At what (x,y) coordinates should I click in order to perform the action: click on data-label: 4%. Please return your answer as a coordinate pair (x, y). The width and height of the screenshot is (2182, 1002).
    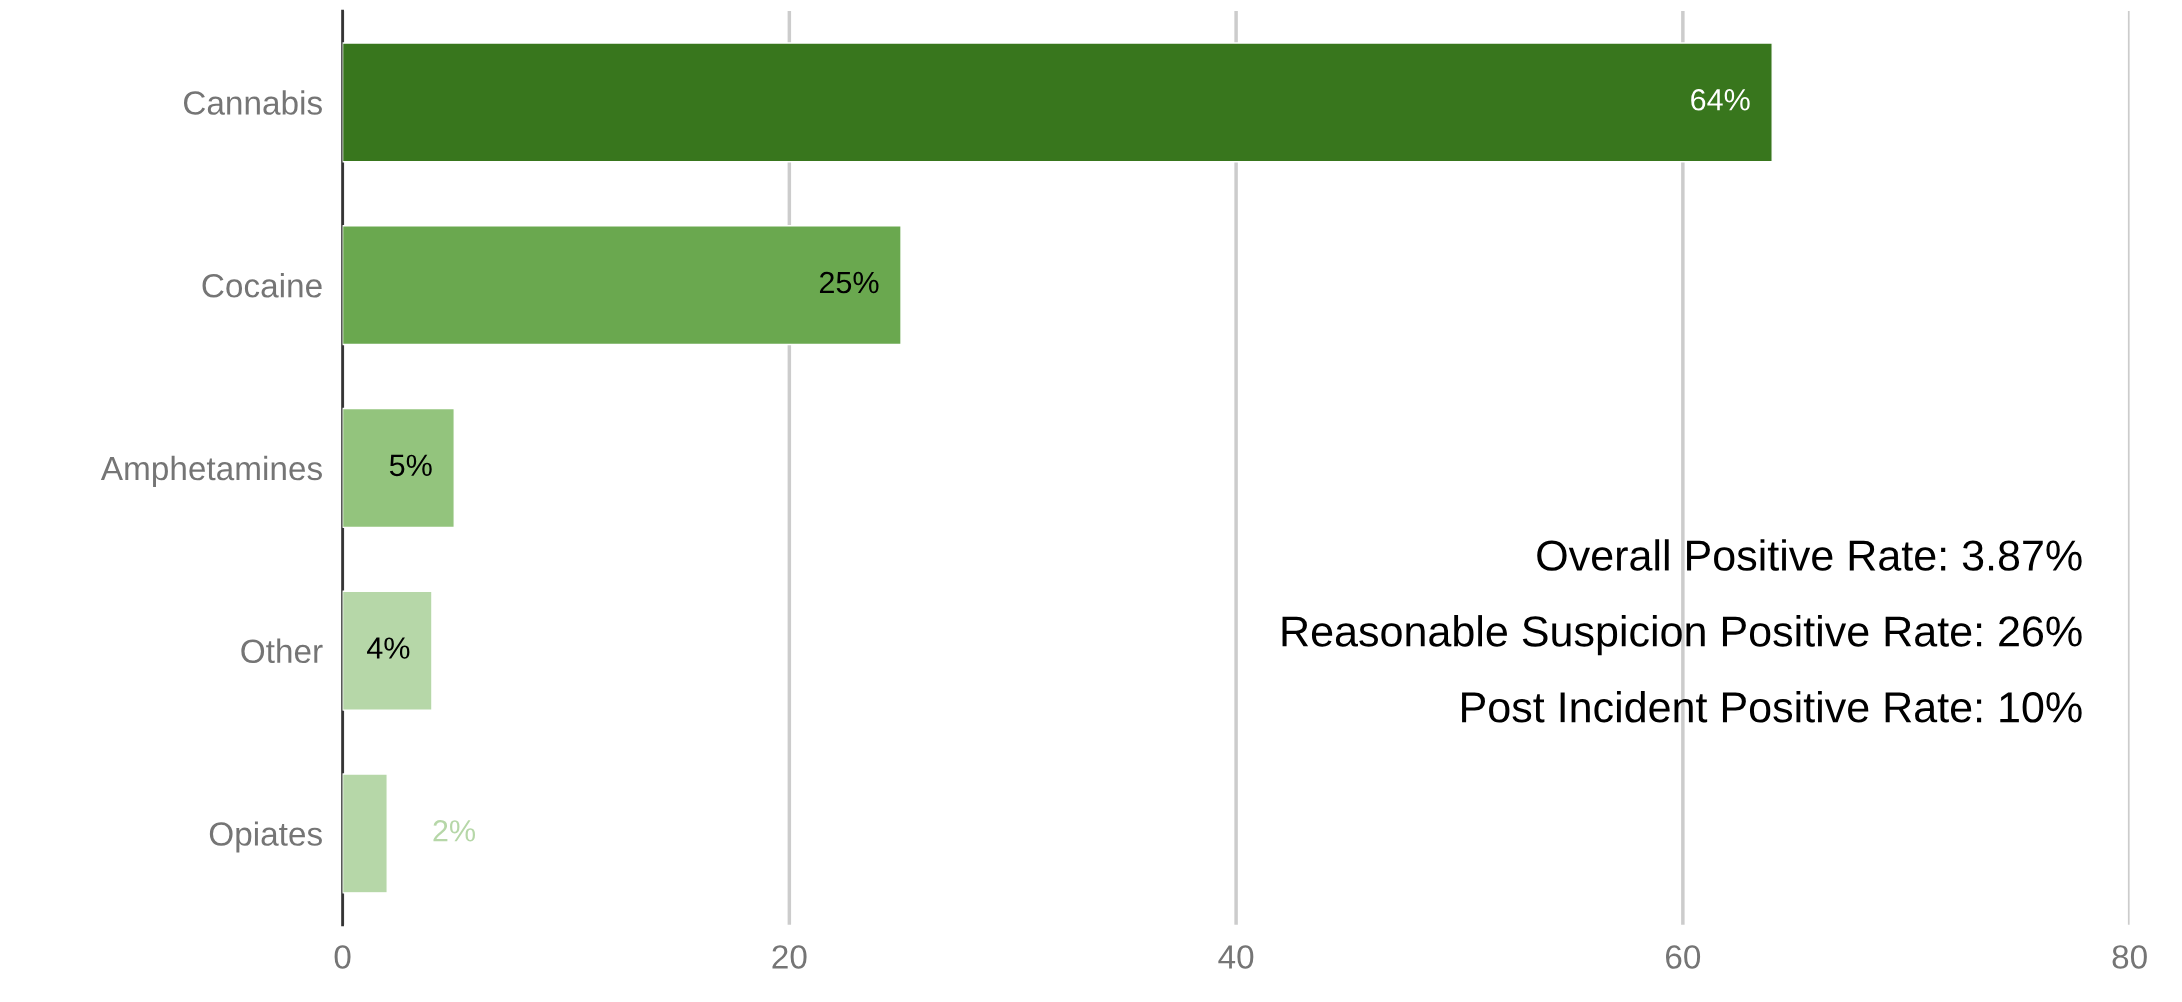
    Looking at the image, I should click on (388, 648).